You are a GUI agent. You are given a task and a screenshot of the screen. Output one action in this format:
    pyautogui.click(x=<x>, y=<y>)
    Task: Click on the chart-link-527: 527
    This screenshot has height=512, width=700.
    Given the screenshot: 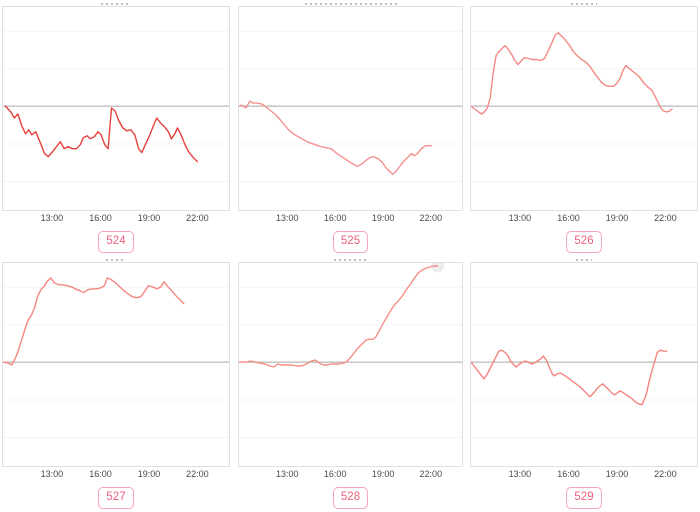 What is the action you would take?
    pyautogui.click(x=116, y=498)
    